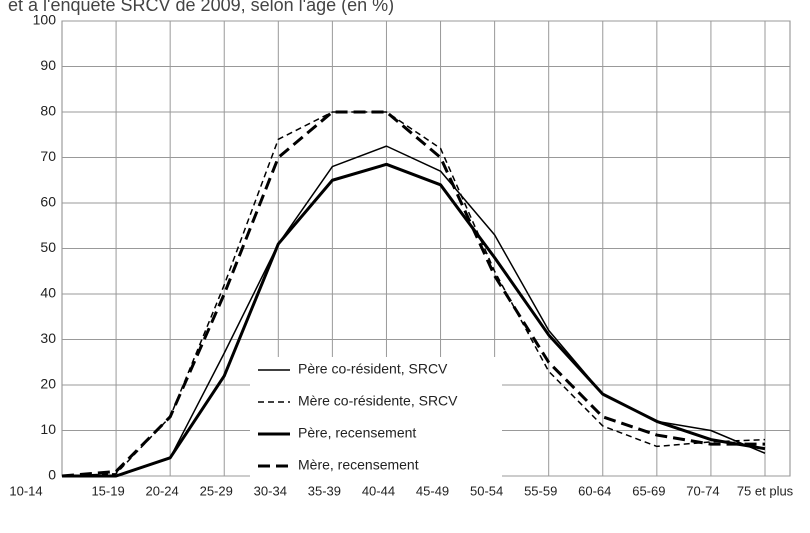 The image size is (810, 533). I want to click on x-tick-label: 70-74, so click(702, 490).